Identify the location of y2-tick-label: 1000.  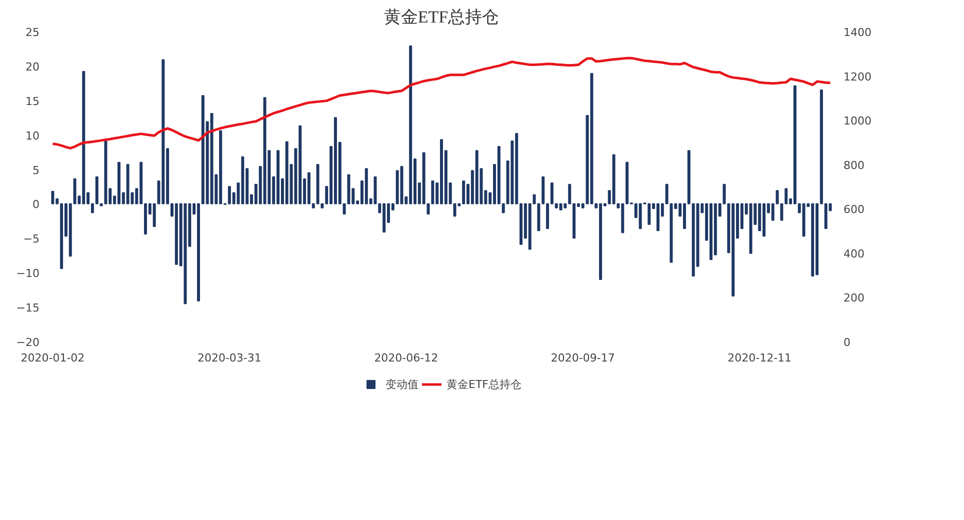
(858, 121).